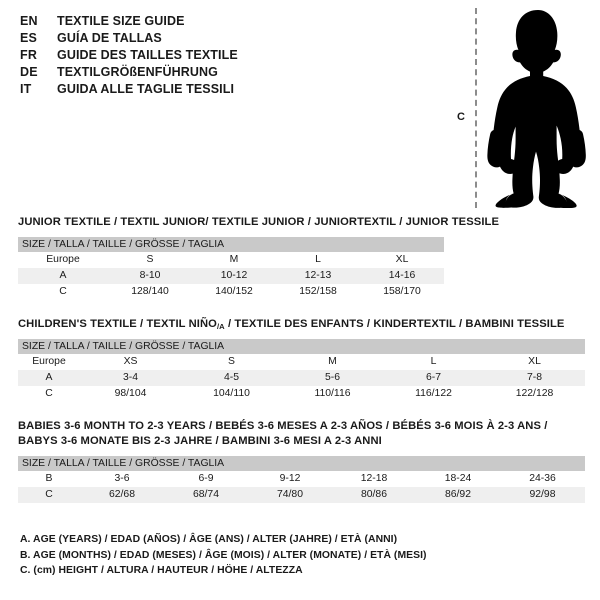  Describe the element at coordinates (374, 495) in the screenshot. I see `table-cell: 80/86` at that location.